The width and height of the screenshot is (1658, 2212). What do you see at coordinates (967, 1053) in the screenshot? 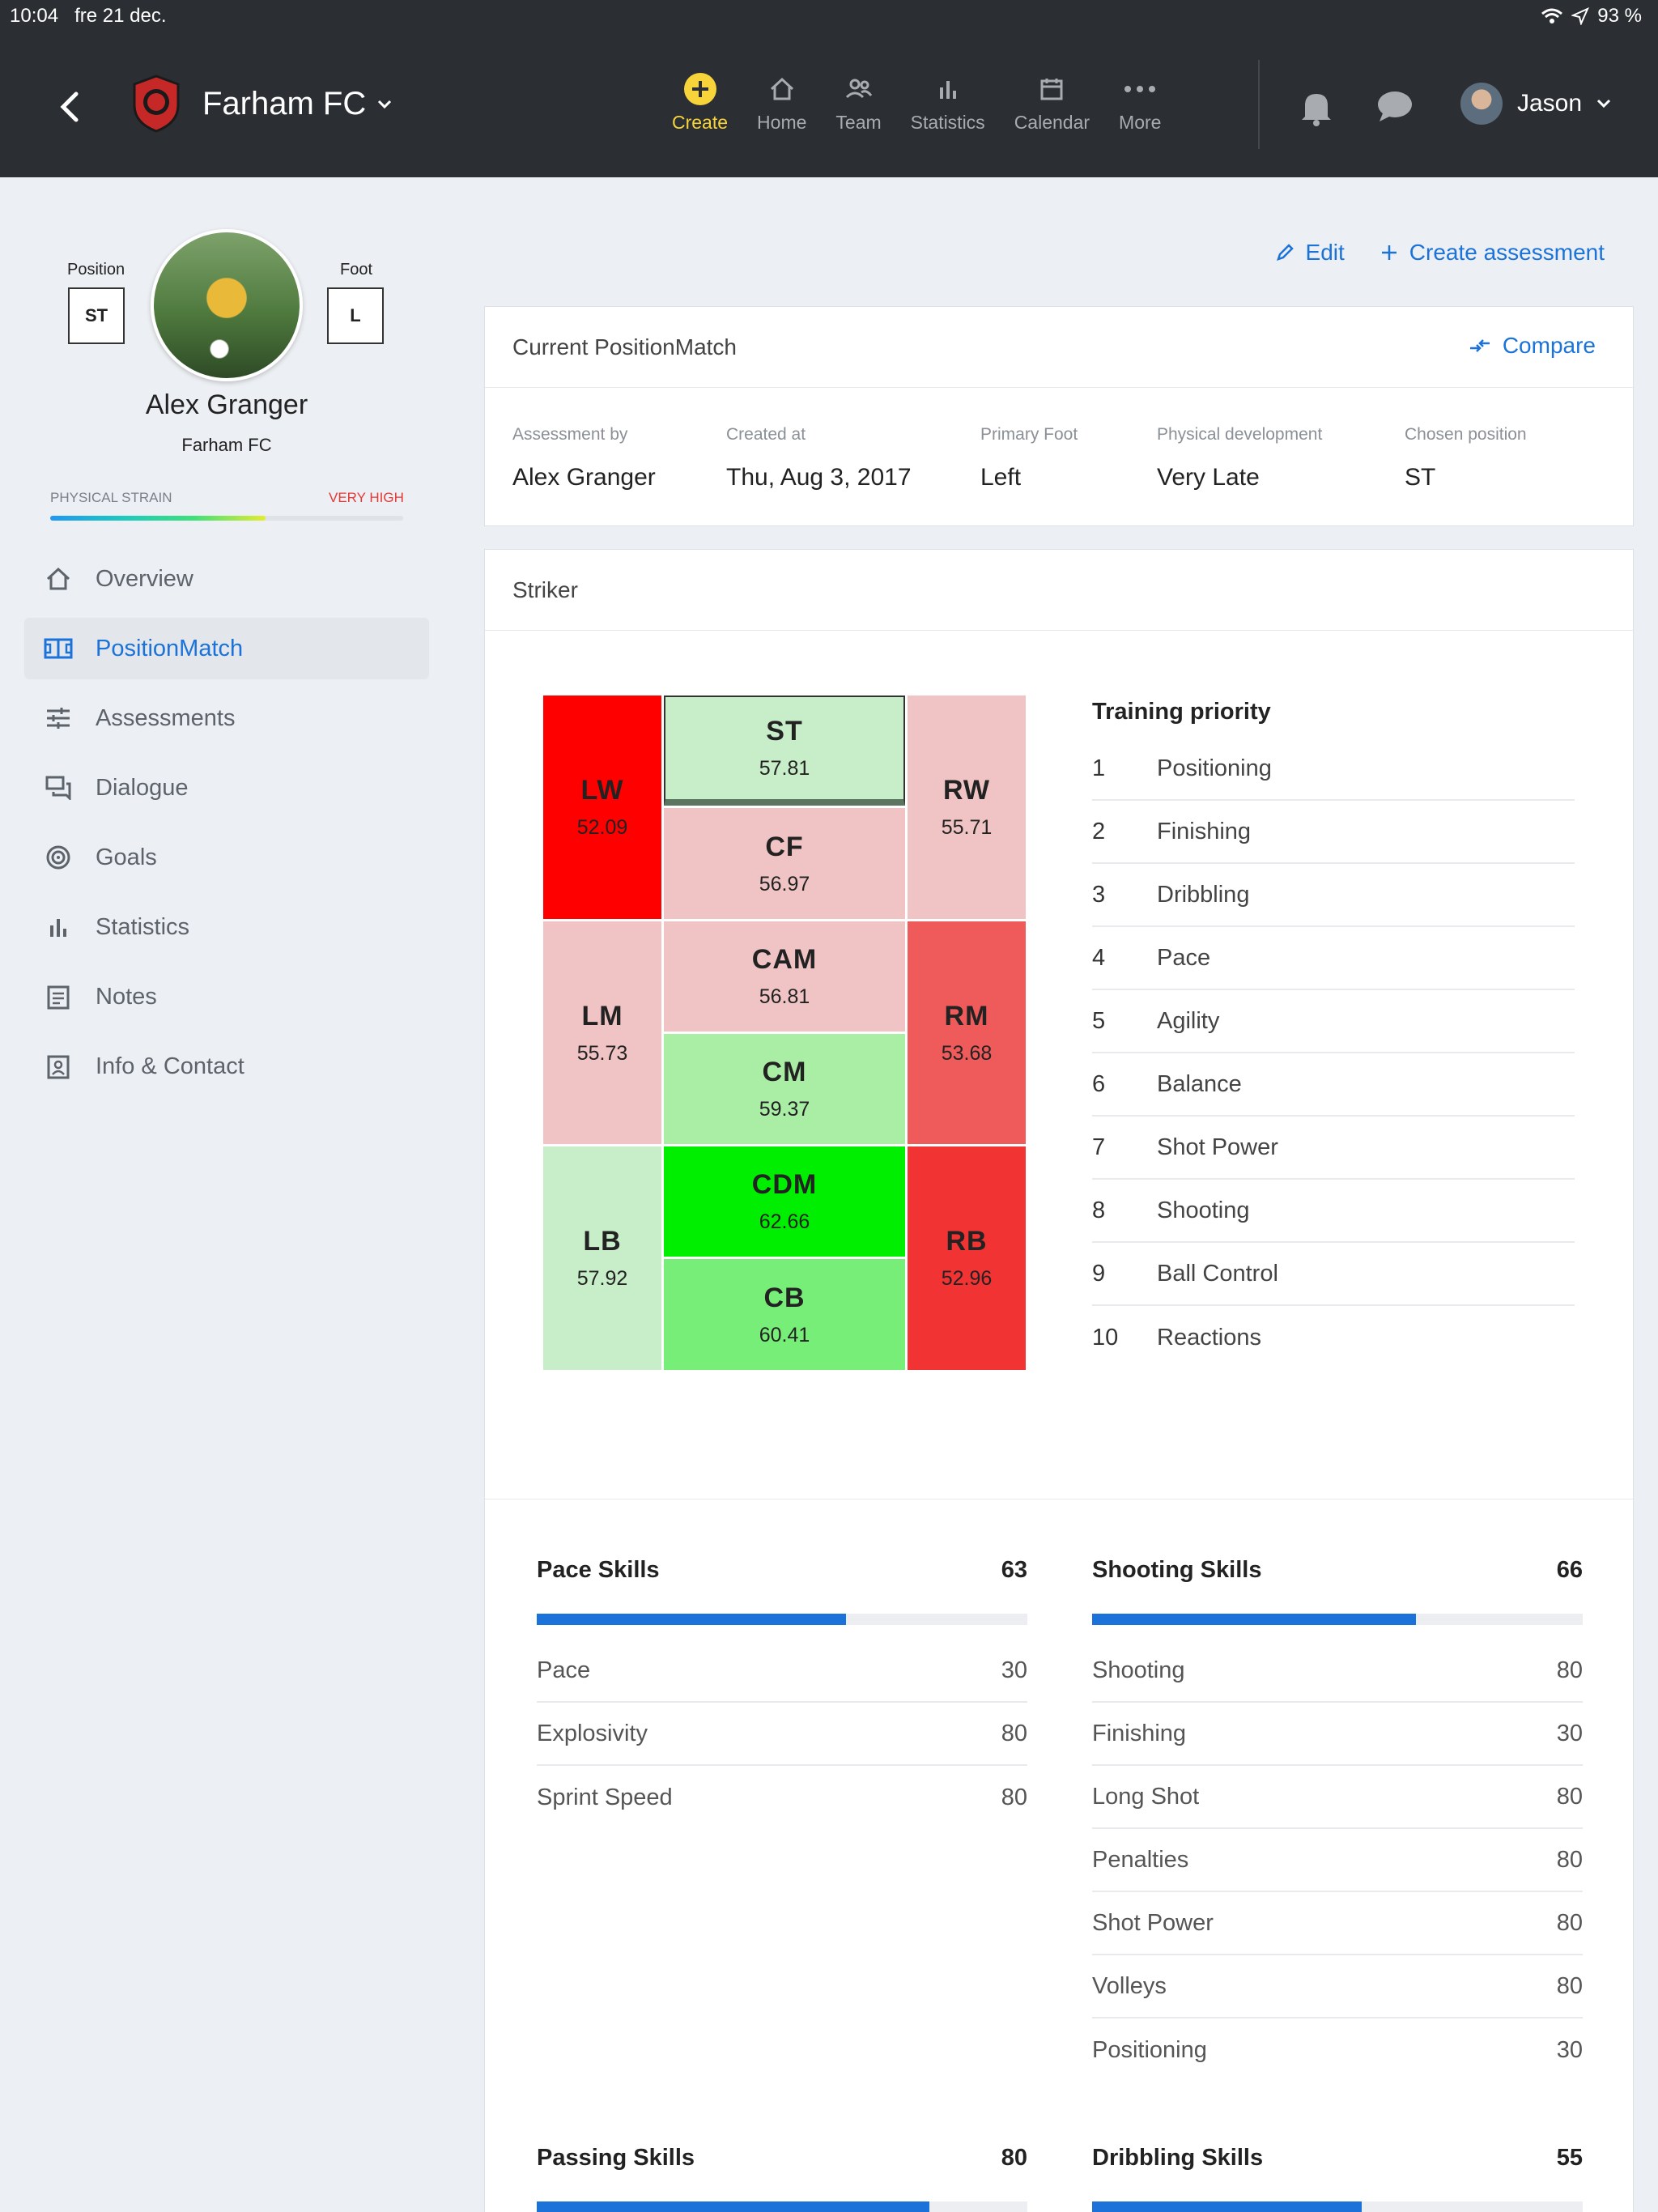
I see `position-score: 53.68` at bounding box center [967, 1053].